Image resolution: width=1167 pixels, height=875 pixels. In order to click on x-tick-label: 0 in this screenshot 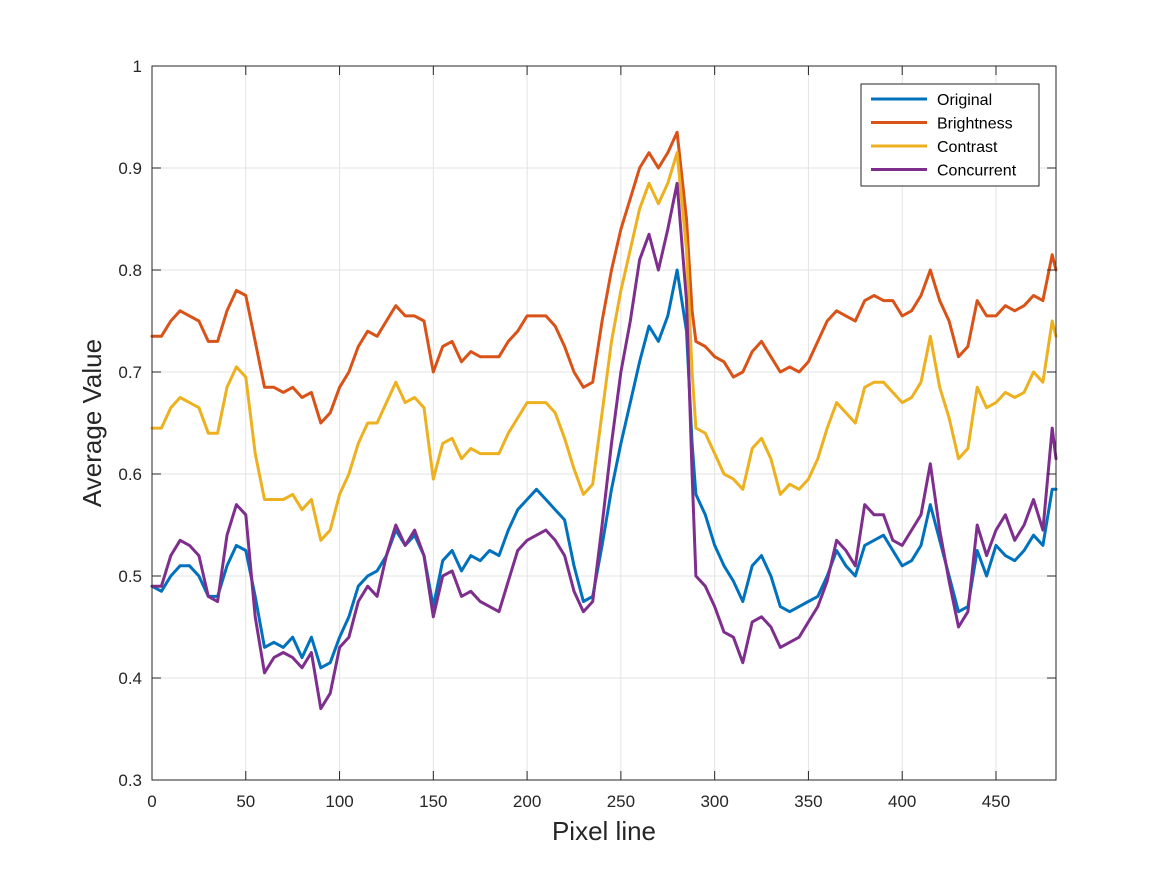, I will do `click(151, 801)`.